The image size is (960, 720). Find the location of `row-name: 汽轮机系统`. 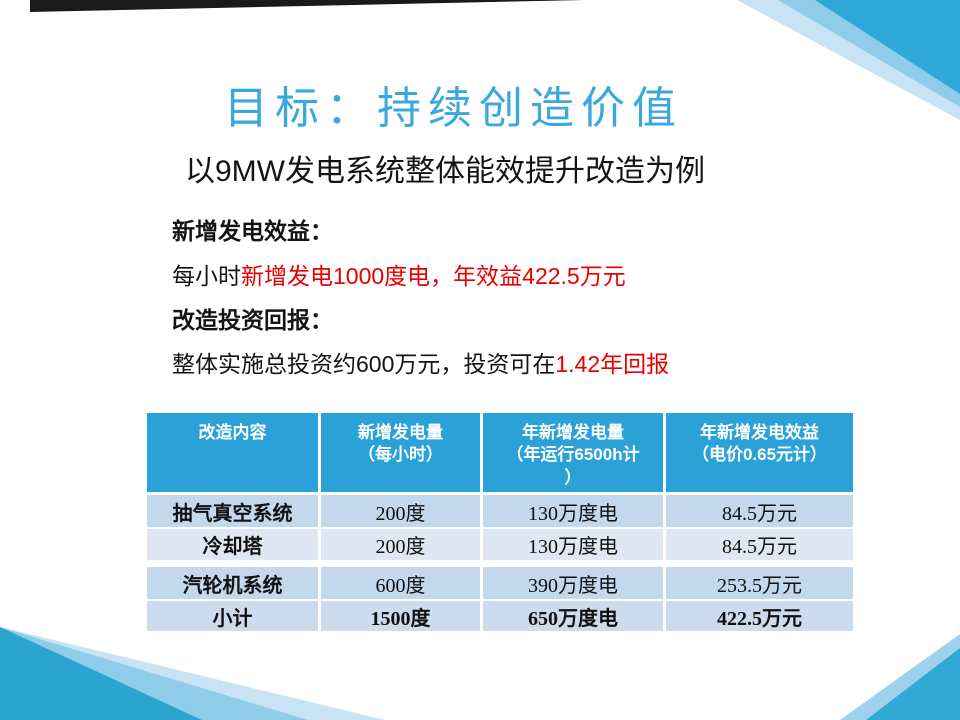

row-name: 汽轮机系统 is located at coordinates (232, 583).